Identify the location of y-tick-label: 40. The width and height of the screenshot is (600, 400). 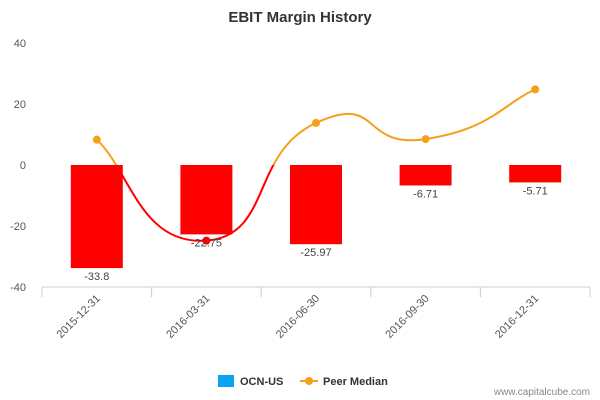
(20, 44).